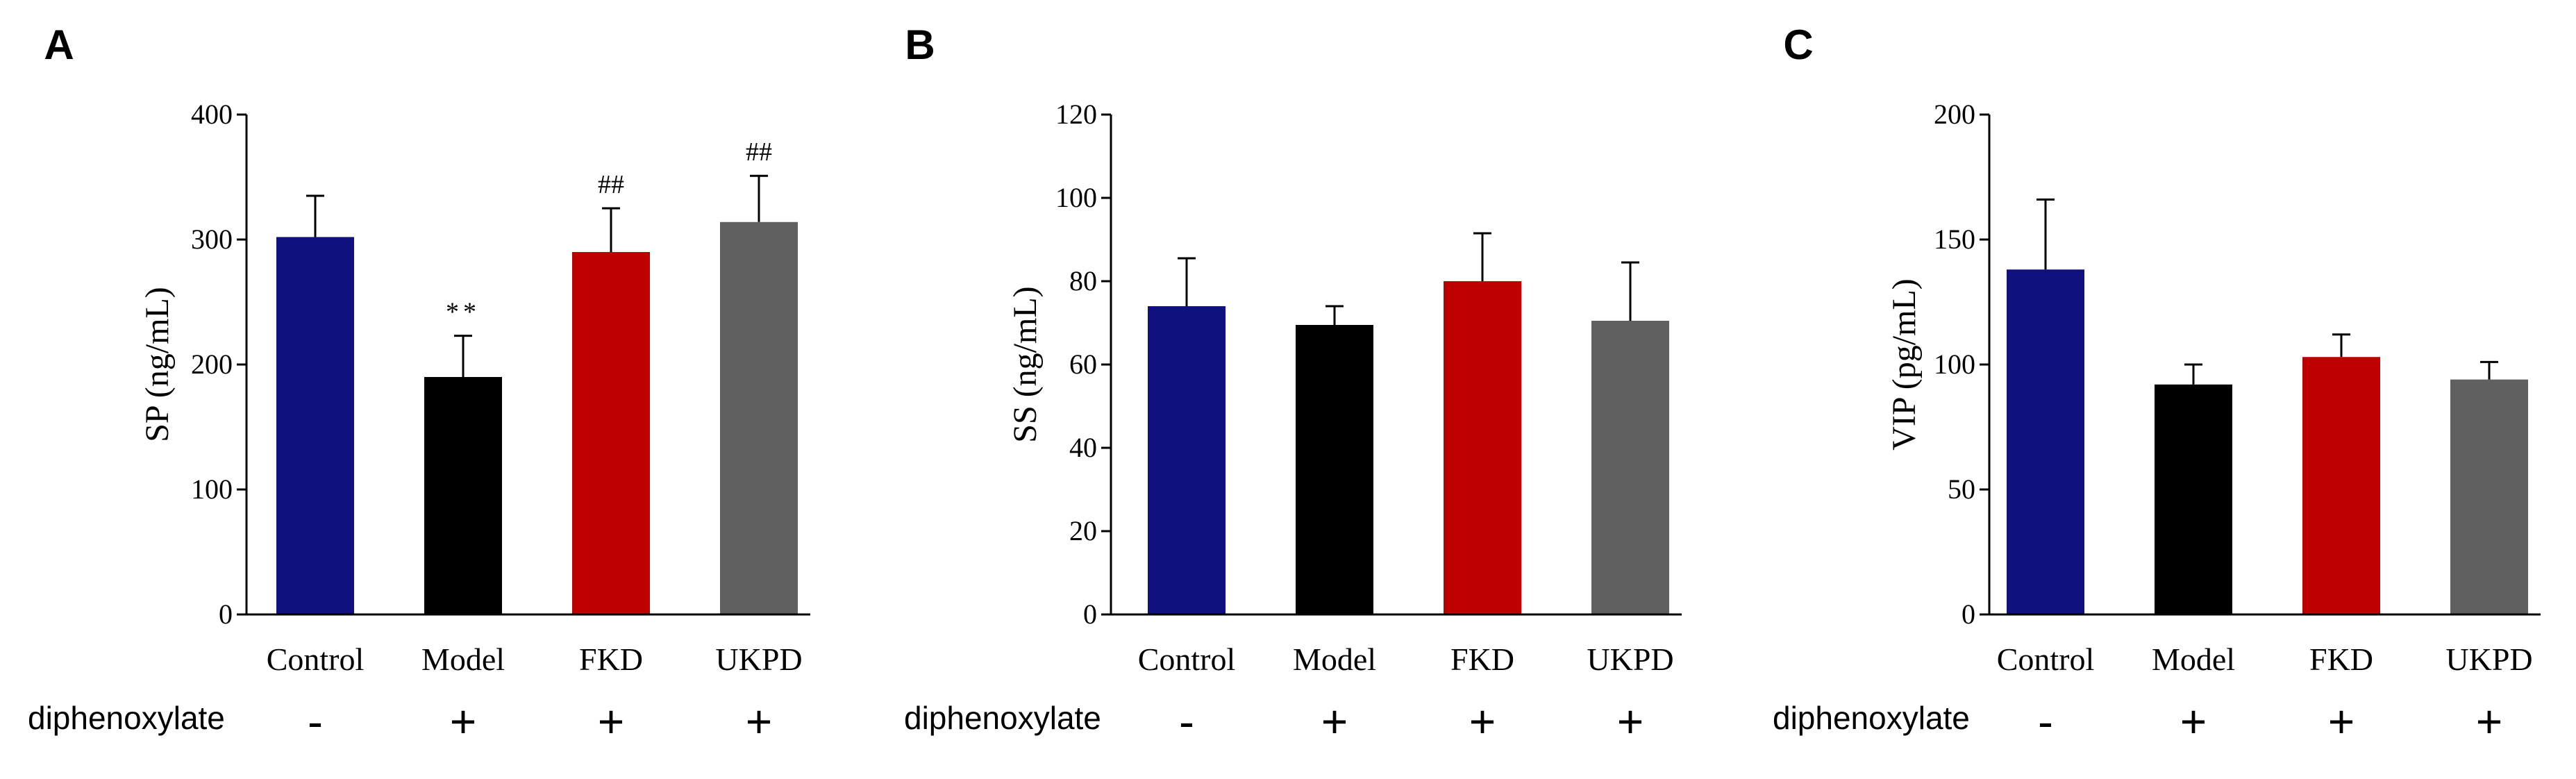 Image resolution: width=2576 pixels, height=779 pixels. What do you see at coordinates (1798, 45) in the screenshot?
I see `panel-letter-c: C` at bounding box center [1798, 45].